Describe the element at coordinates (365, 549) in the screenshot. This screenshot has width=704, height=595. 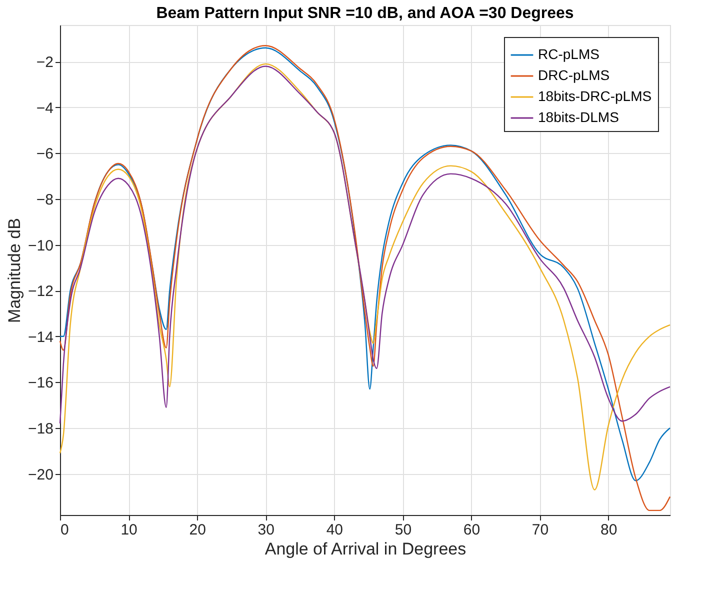
I see `x-axis-title: Angle of Arrival in Degrees` at that location.